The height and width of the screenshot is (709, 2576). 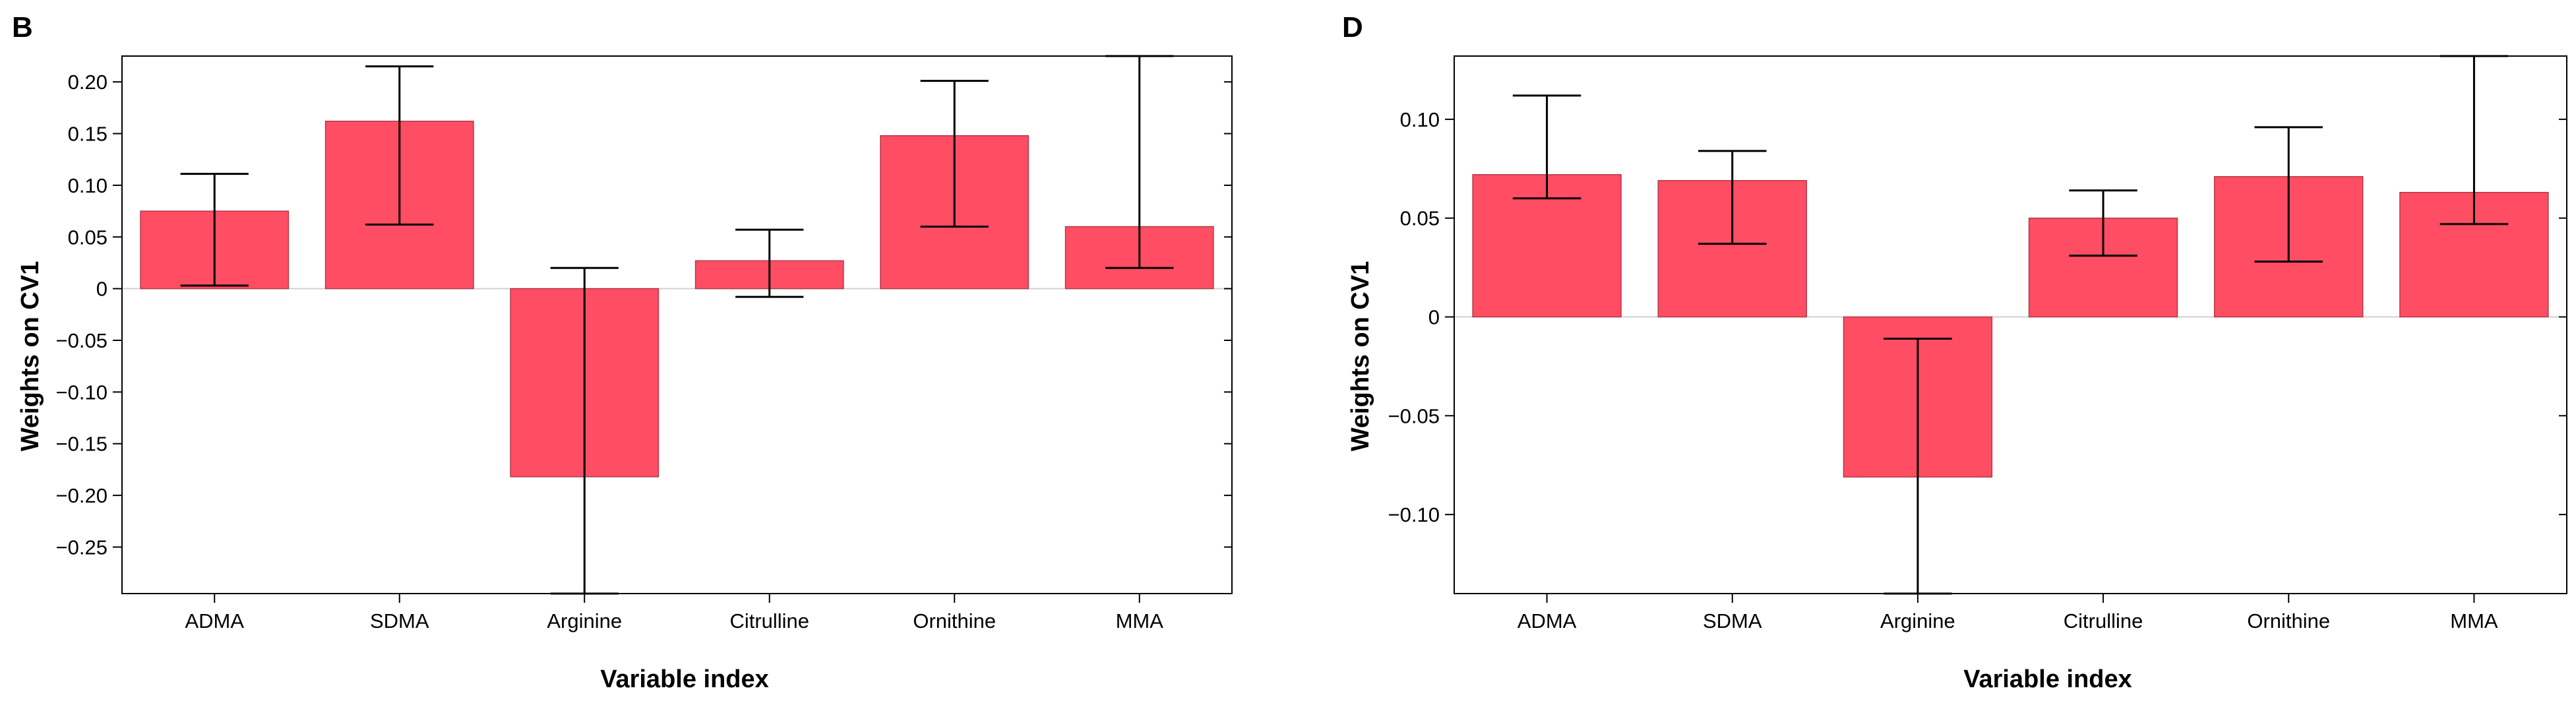 What do you see at coordinates (2288, 194) in the screenshot?
I see `error-bar-d-ornithine` at bounding box center [2288, 194].